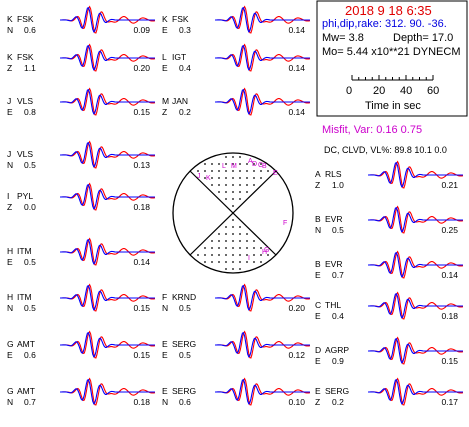  Describe the element at coordinates (349, 91) in the screenshot. I see `time-tick-0: 0` at that location.